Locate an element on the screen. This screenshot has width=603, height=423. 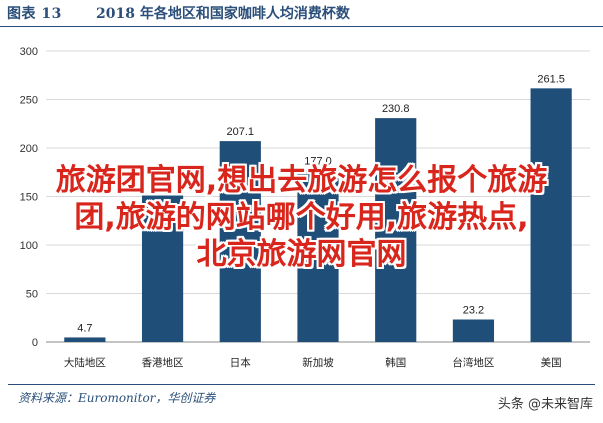
figure-label: 图表 13 is located at coordinates (34, 14).